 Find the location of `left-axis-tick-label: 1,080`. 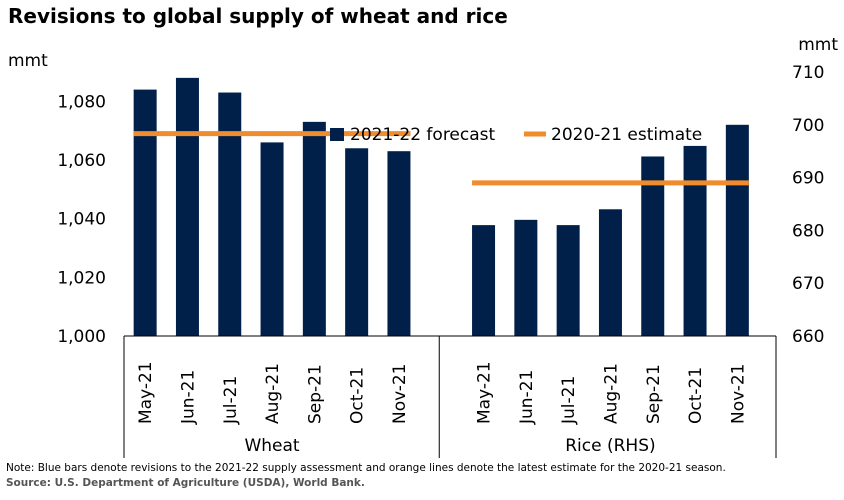

left-axis-tick-label: 1,080 is located at coordinates (81, 102).